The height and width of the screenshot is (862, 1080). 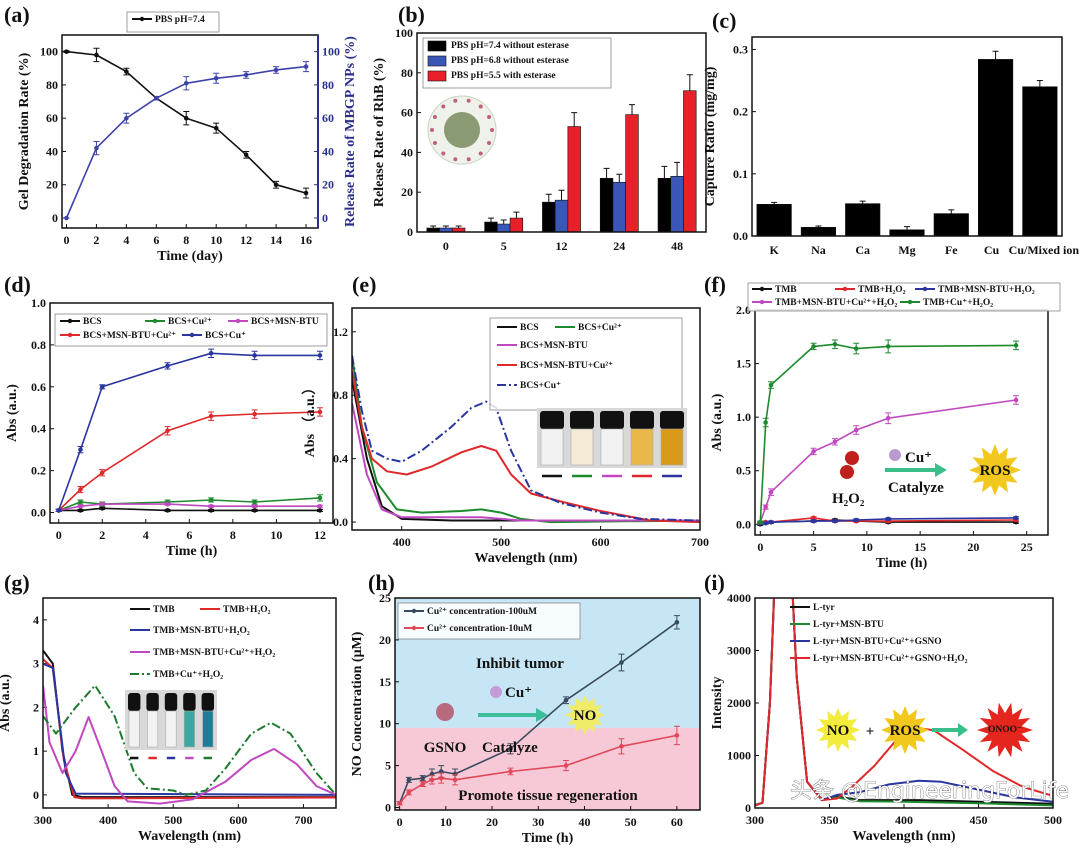 I want to click on x-tick-label: 10, so click(x=446, y=822).